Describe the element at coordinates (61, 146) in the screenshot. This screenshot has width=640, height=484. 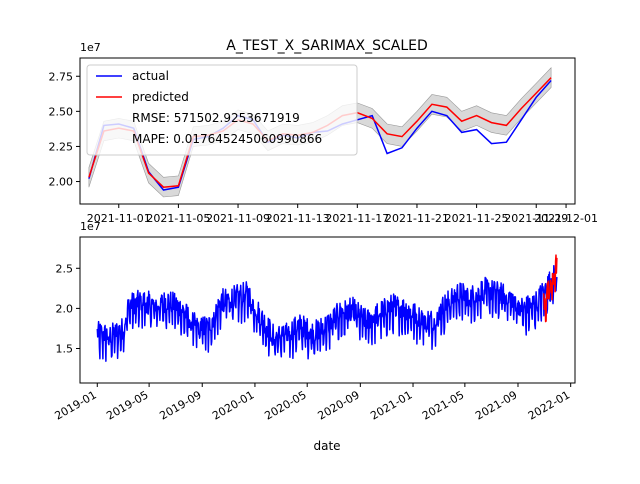
I see `top-y-tick-label: 2.25` at that location.